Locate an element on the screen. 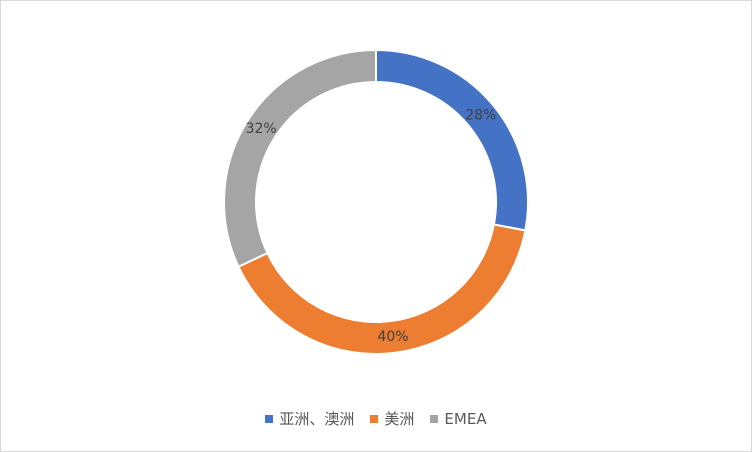 The width and height of the screenshot is (752, 452). legend-item-americas: 美洲 is located at coordinates (392, 418).